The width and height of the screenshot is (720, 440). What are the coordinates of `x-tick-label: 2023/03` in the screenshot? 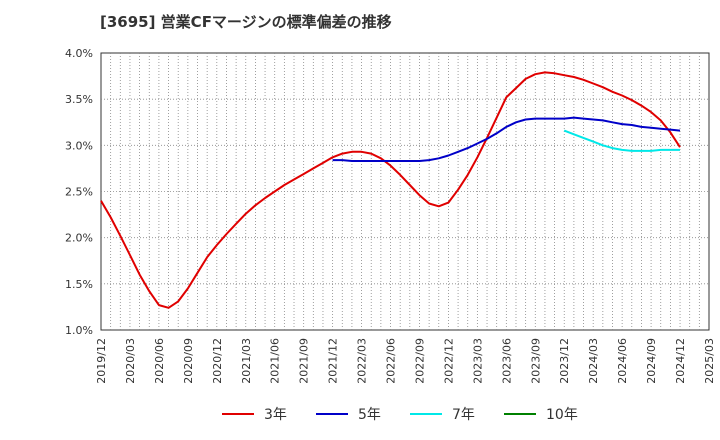 It's located at (477, 361).